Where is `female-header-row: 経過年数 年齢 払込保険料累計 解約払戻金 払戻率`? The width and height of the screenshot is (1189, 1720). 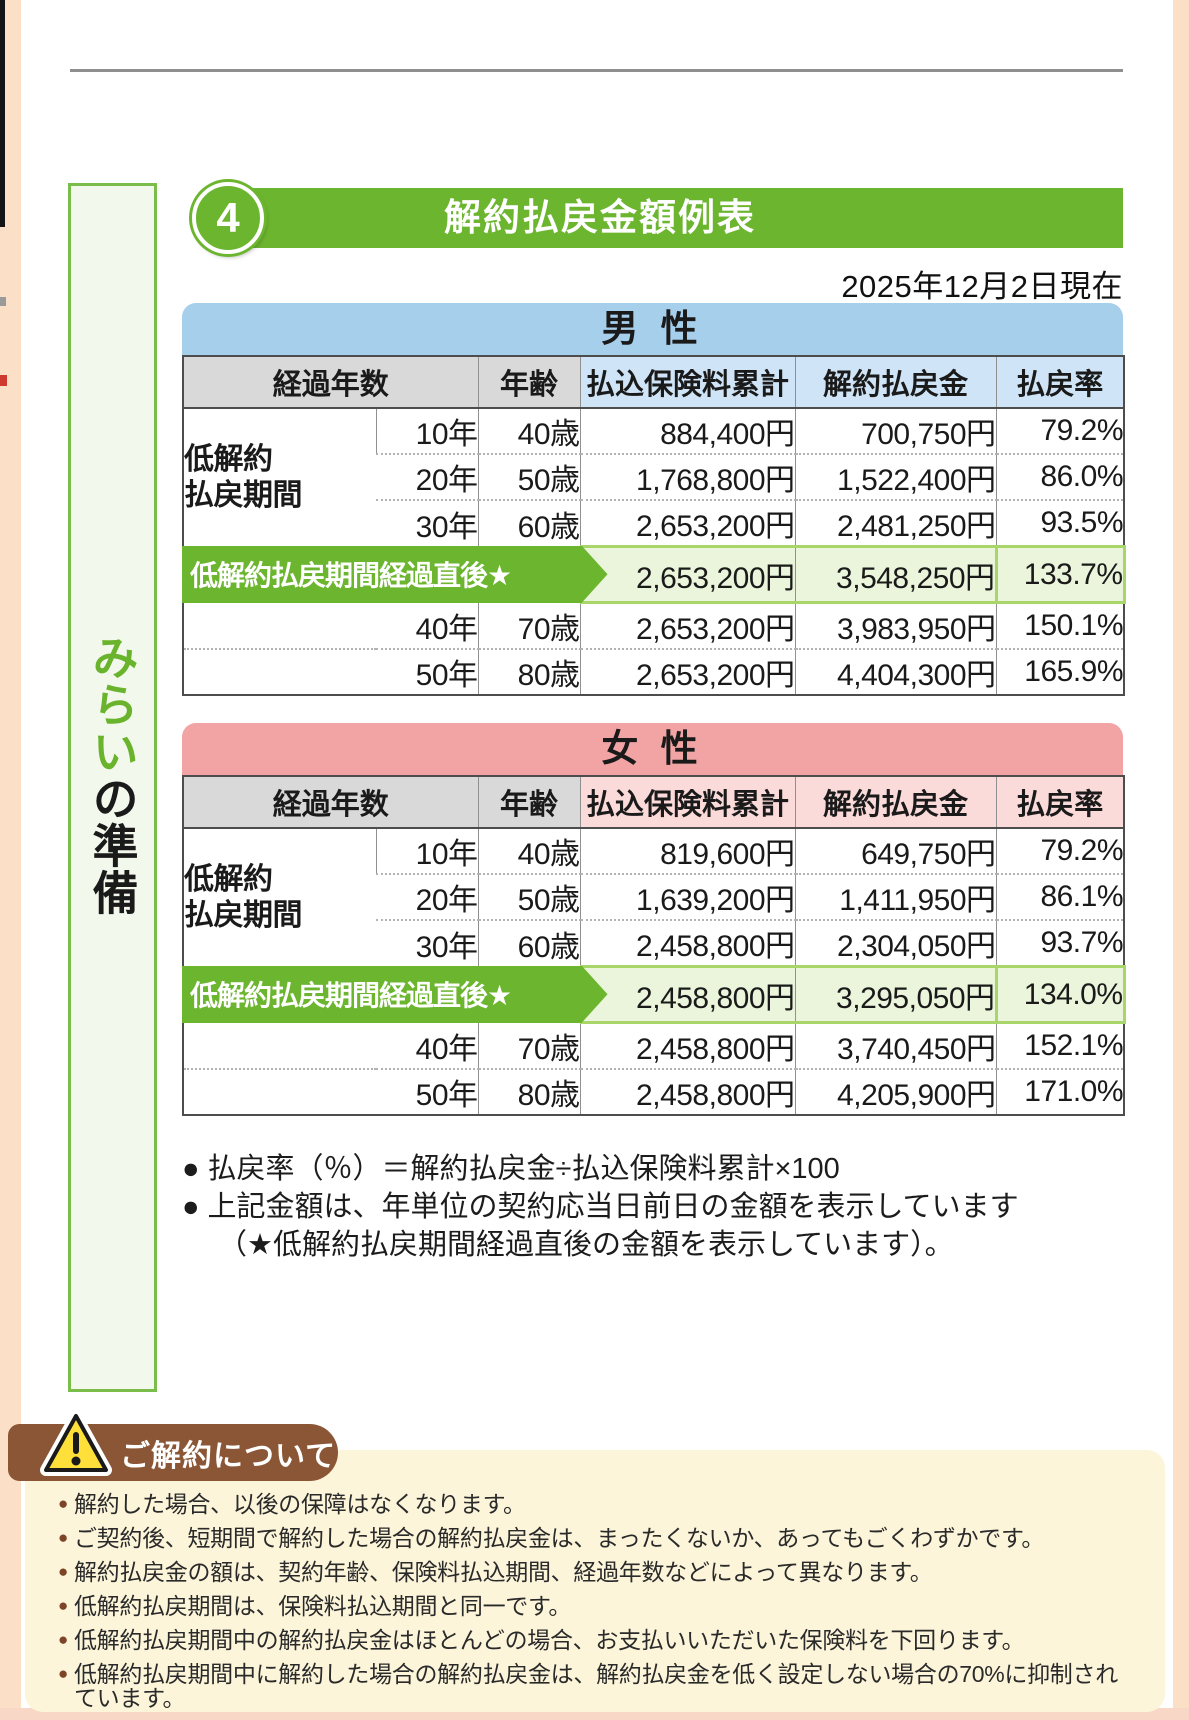 female-header-row: 経過年数 年齢 払込保険料累計 解約払戻金 払戻率 is located at coordinates (654, 802).